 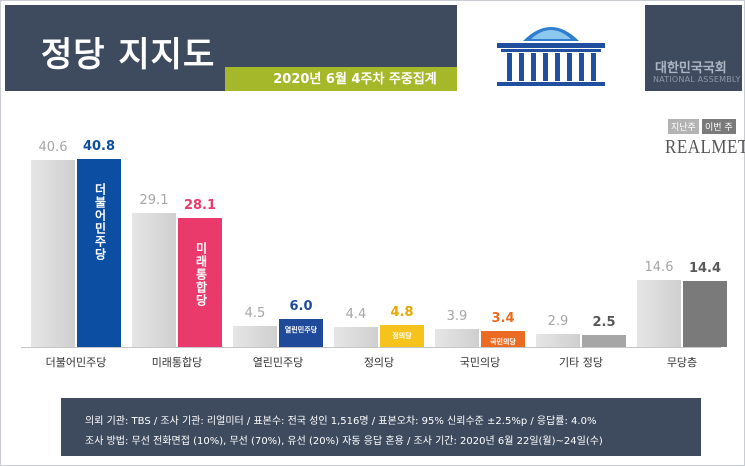 What do you see at coordinates (100, 222) in the screenshot?
I see `party-logo-0: 더불어민주당` at bounding box center [100, 222].